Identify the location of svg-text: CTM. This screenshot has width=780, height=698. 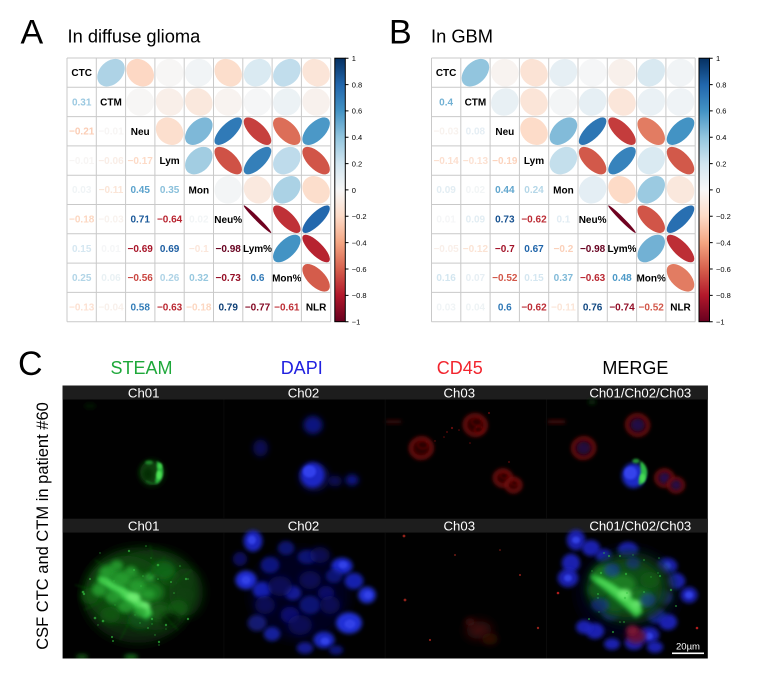
(111, 103).